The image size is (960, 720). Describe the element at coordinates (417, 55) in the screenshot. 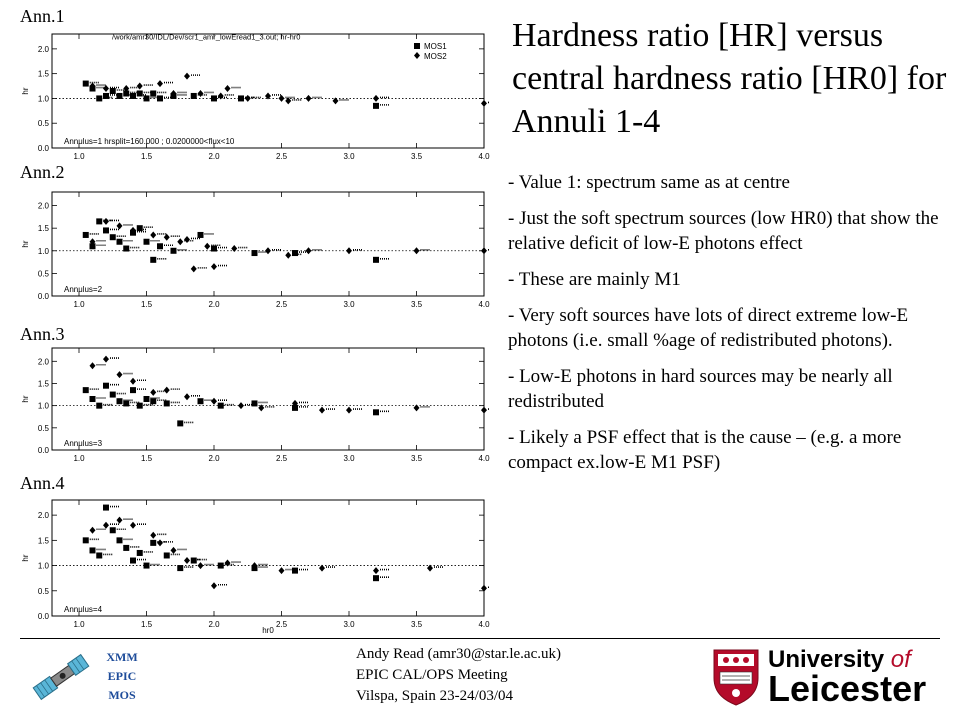

I see `legend-marker-mos2` at that location.